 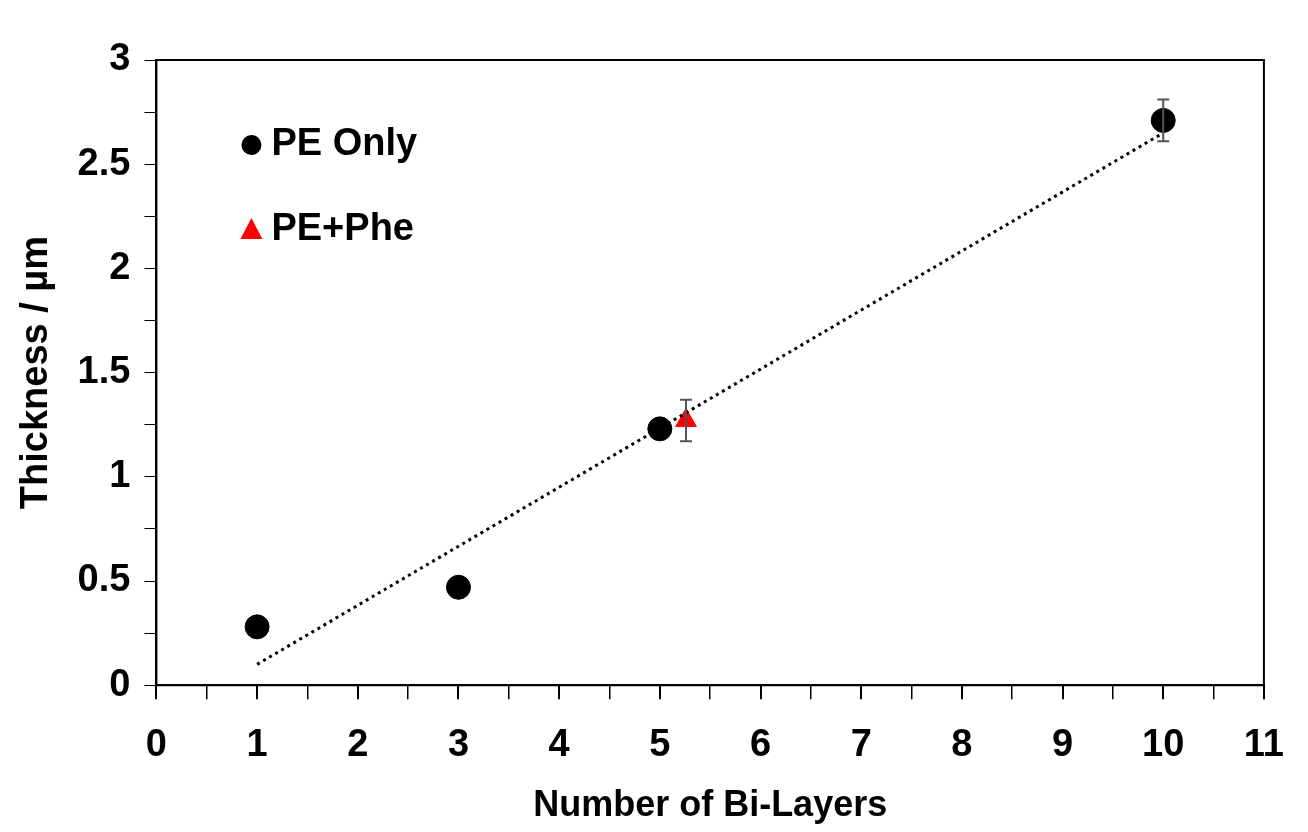 I want to click on y-tick-label: 2.5, so click(x=104, y=161).